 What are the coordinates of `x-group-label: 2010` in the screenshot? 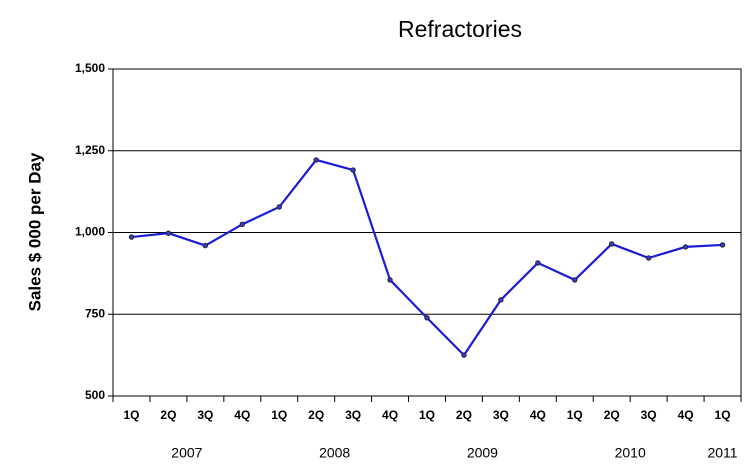 It's located at (630, 453).